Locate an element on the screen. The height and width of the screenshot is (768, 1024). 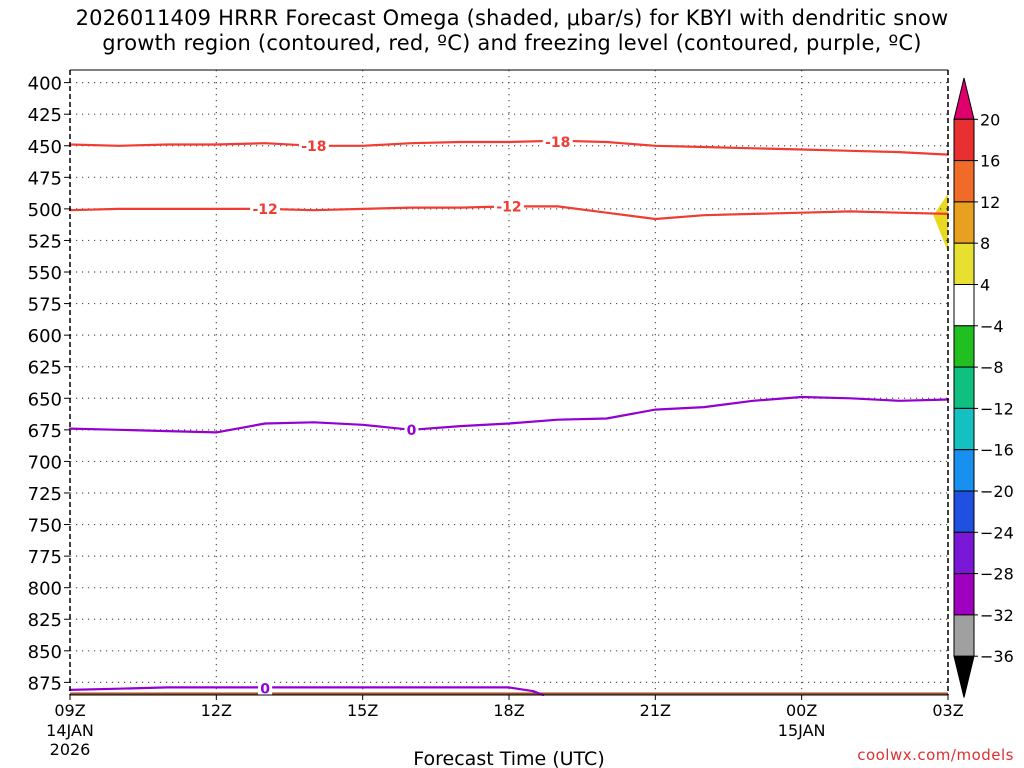
y-tick-label: 475 is located at coordinates (45, 178).